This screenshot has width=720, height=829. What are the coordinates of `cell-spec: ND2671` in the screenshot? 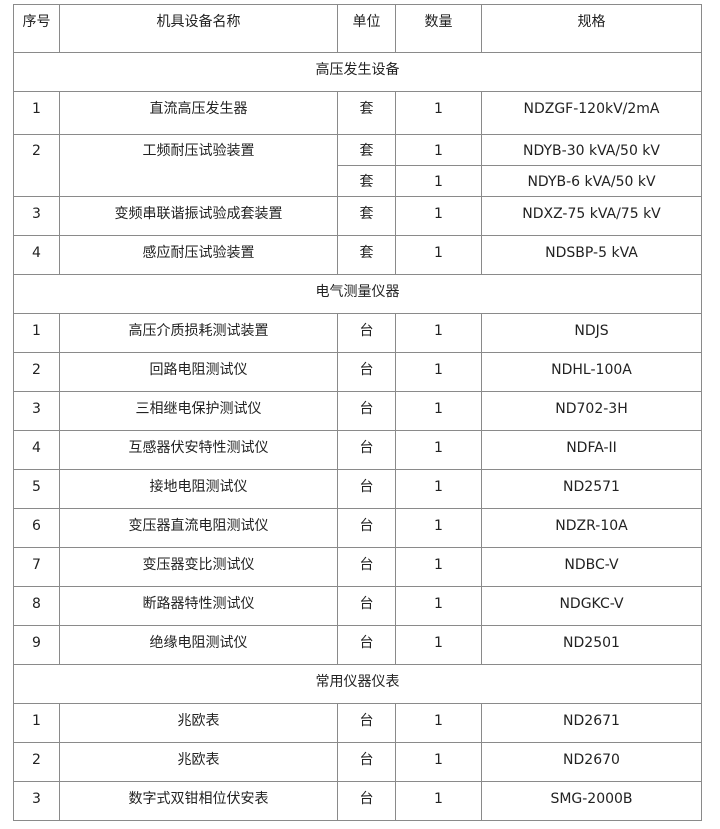 It's located at (591, 723).